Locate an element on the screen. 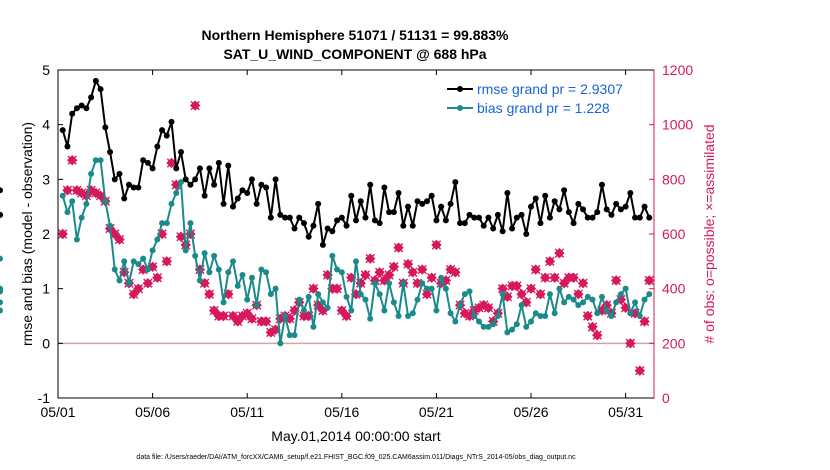 This screenshot has height=470, width=830. x-tick-label: 05/31 is located at coordinates (625, 412).